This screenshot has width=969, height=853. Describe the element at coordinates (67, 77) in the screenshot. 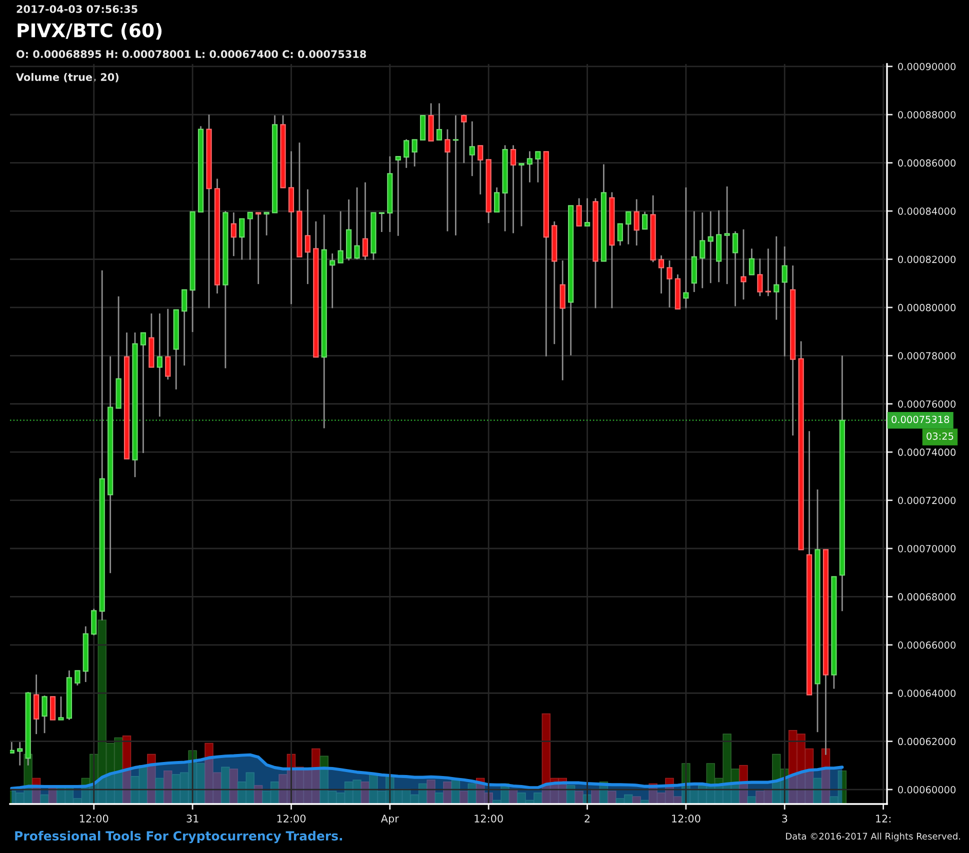

I see `chart-title: Volume (true, 20)` at that location.